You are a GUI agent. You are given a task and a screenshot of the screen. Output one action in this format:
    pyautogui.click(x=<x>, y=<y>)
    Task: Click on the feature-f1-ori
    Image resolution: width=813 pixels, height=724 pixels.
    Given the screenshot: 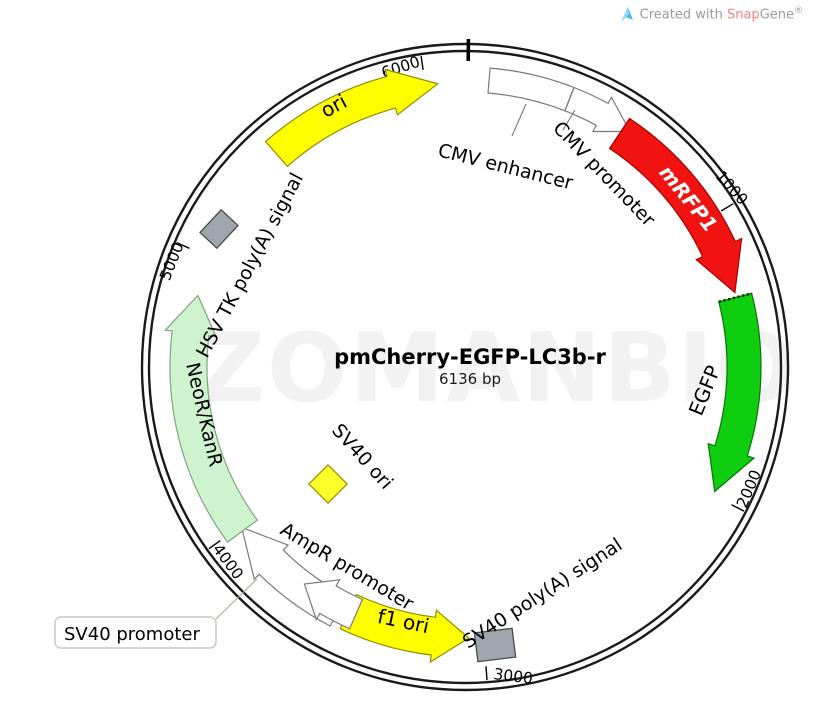 What is the action you would take?
    pyautogui.click(x=404, y=628)
    